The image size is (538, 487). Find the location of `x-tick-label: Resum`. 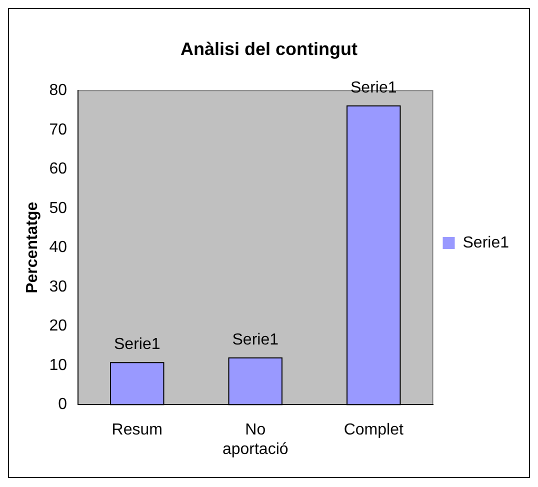

x-tick-label: Resum is located at coordinates (137, 430).